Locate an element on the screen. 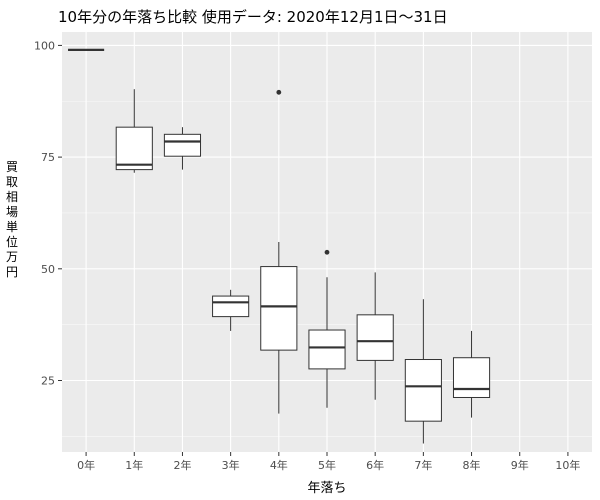 Image resolution: width=600 pixels, height=500 pixels. x-tick-label: 0年 is located at coordinates (86, 465).